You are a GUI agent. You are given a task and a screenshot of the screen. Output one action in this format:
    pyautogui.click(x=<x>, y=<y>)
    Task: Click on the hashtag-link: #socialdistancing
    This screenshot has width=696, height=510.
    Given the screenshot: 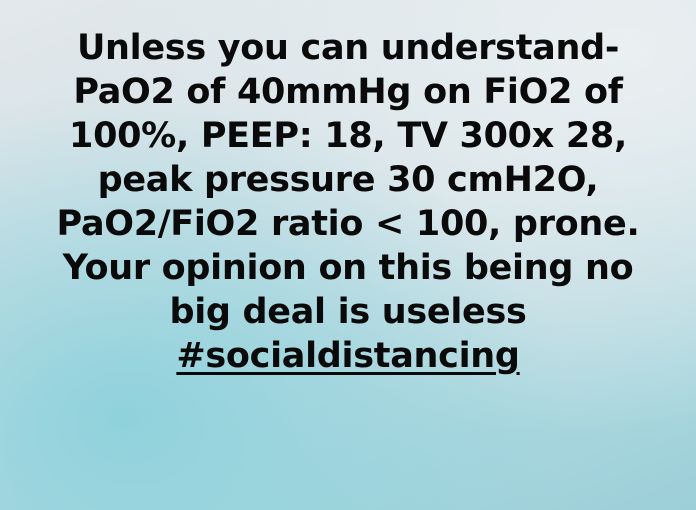 What is the action you would take?
    pyautogui.click(x=348, y=356)
    